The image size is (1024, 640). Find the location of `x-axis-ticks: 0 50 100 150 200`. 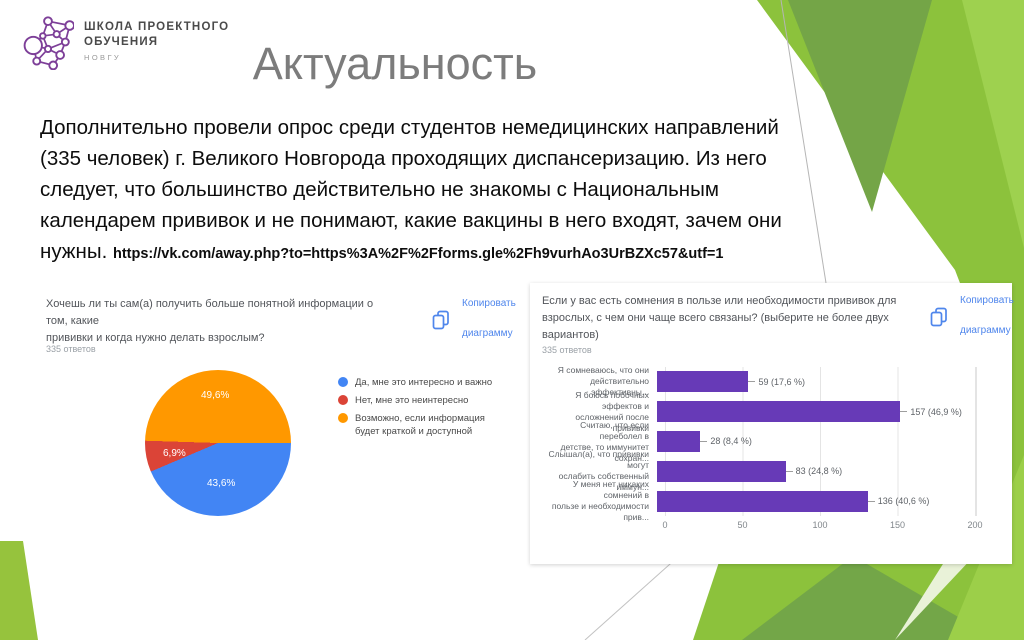

x-axis-ticks: 0 50 100 150 200 is located at coordinates (822, 527).